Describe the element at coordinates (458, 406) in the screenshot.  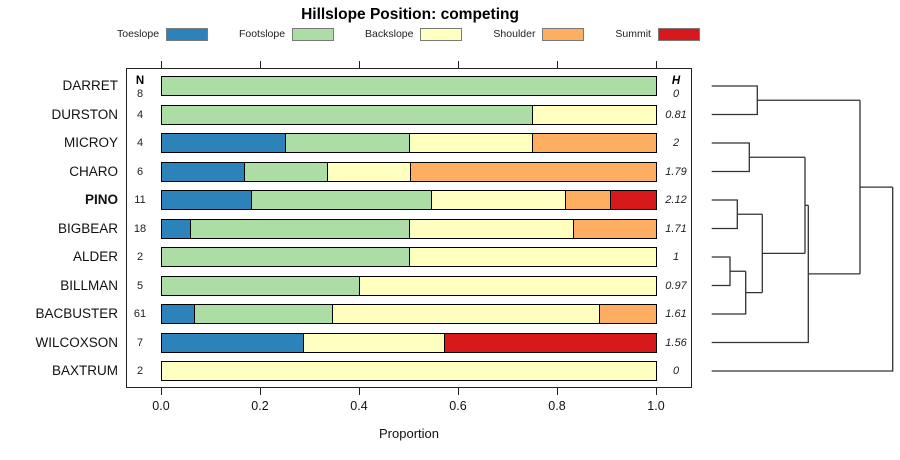
I see `axis-tick-label: 0.6` at that location.